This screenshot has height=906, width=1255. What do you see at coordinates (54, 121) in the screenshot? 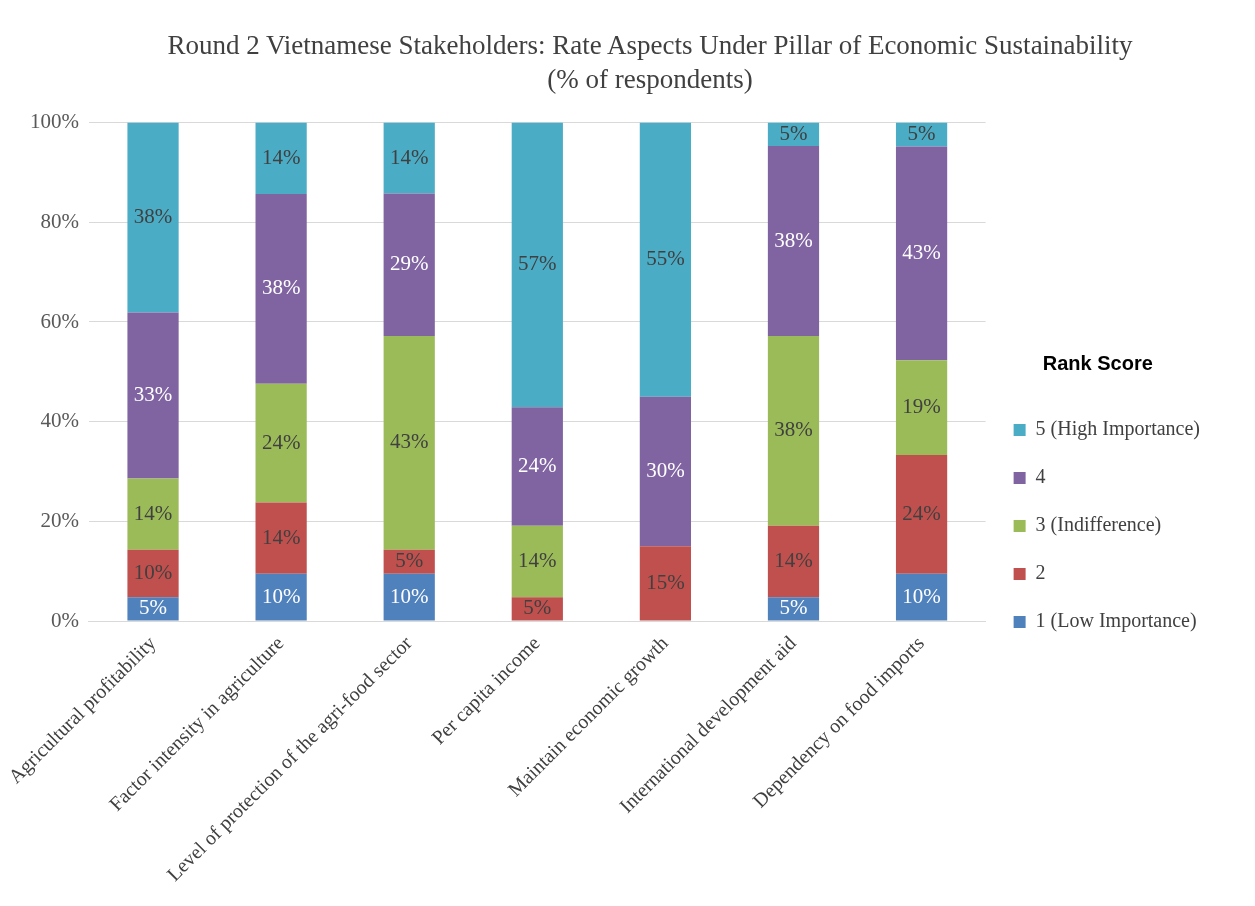
I see `y-tick-label: 100%` at bounding box center [54, 121].